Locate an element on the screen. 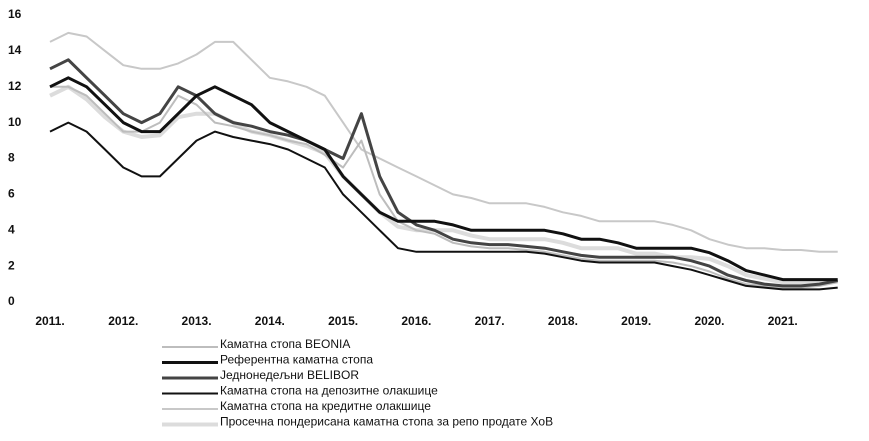 This screenshot has height=441, width=869. y-tick-label: 12 is located at coordinates (15, 86).